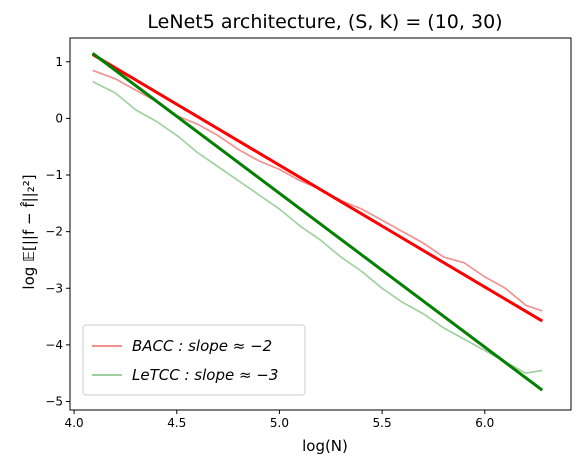  What do you see at coordinates (54, 345) in the screenshot?
I see `y-tick-label: −4` at bounding box center [54, 345].